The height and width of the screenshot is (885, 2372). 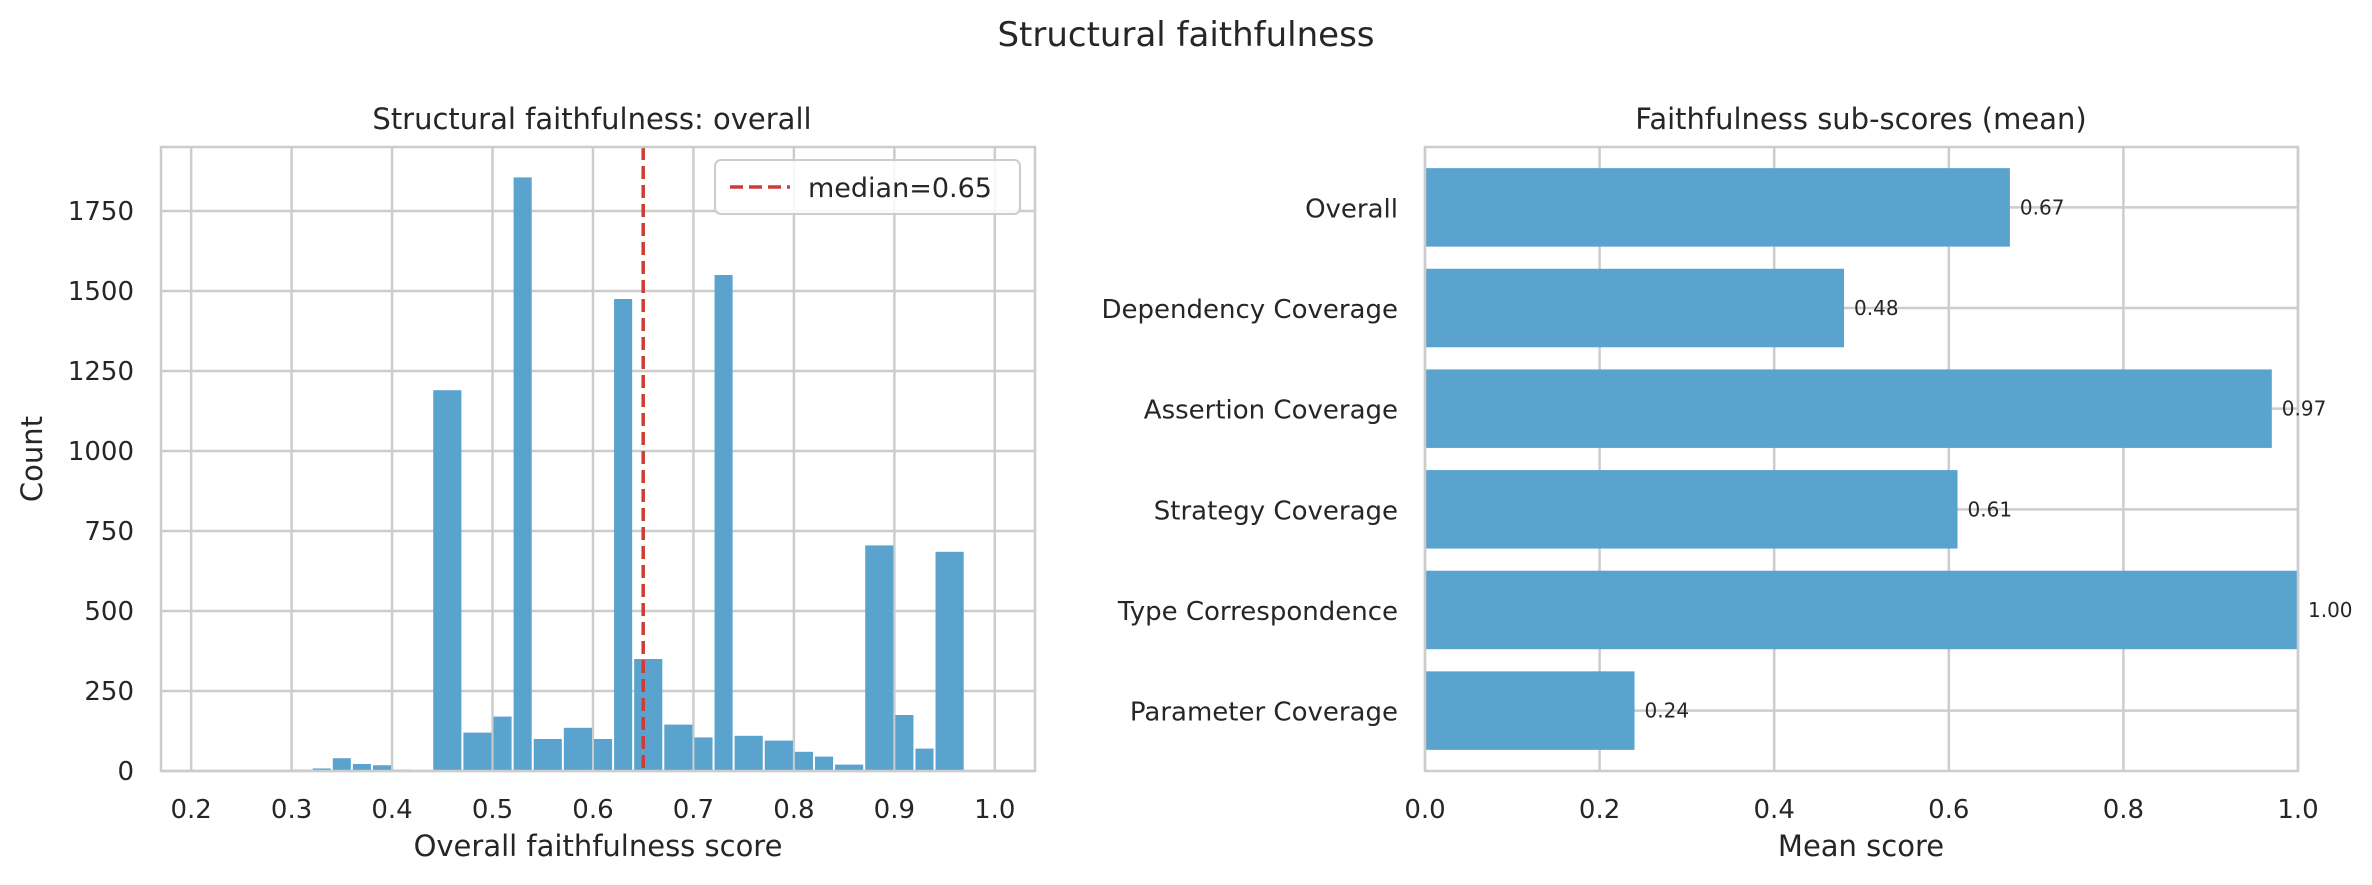 What do you see at coordinates (125, 772) in the screenshot?
I see `histogram-y-tick-label: 0` at bounding box center [125, 772].